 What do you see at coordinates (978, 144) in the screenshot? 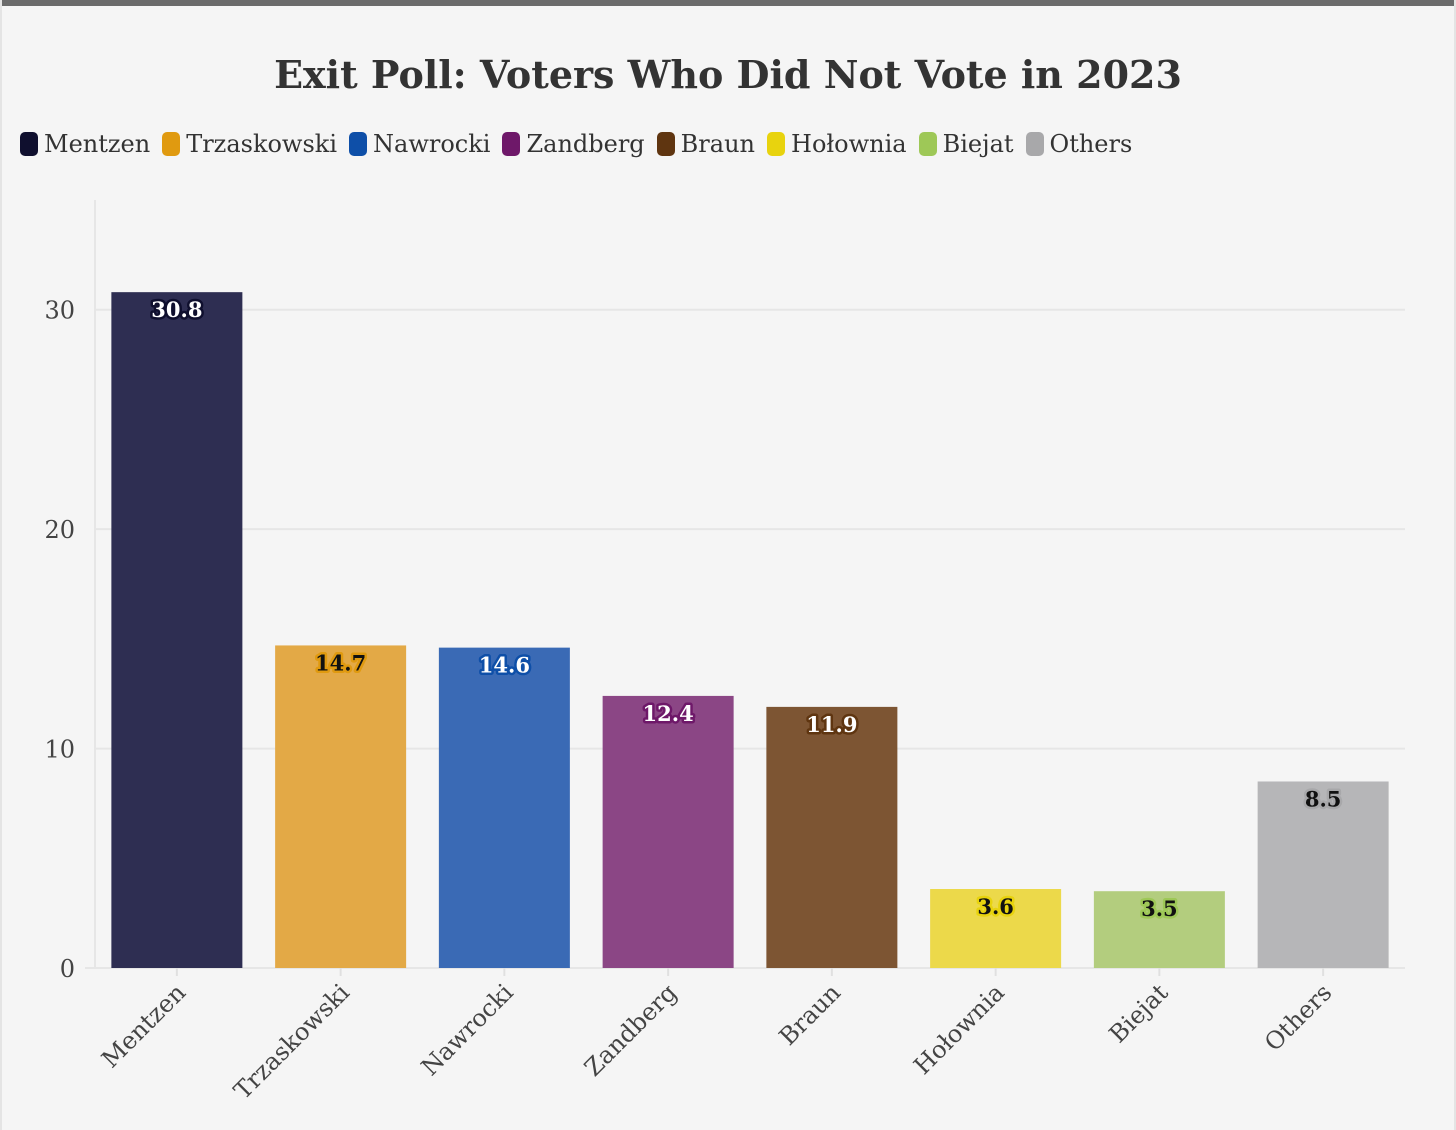
I see `legend-label: Biejat` at bounding box center [978, 144].